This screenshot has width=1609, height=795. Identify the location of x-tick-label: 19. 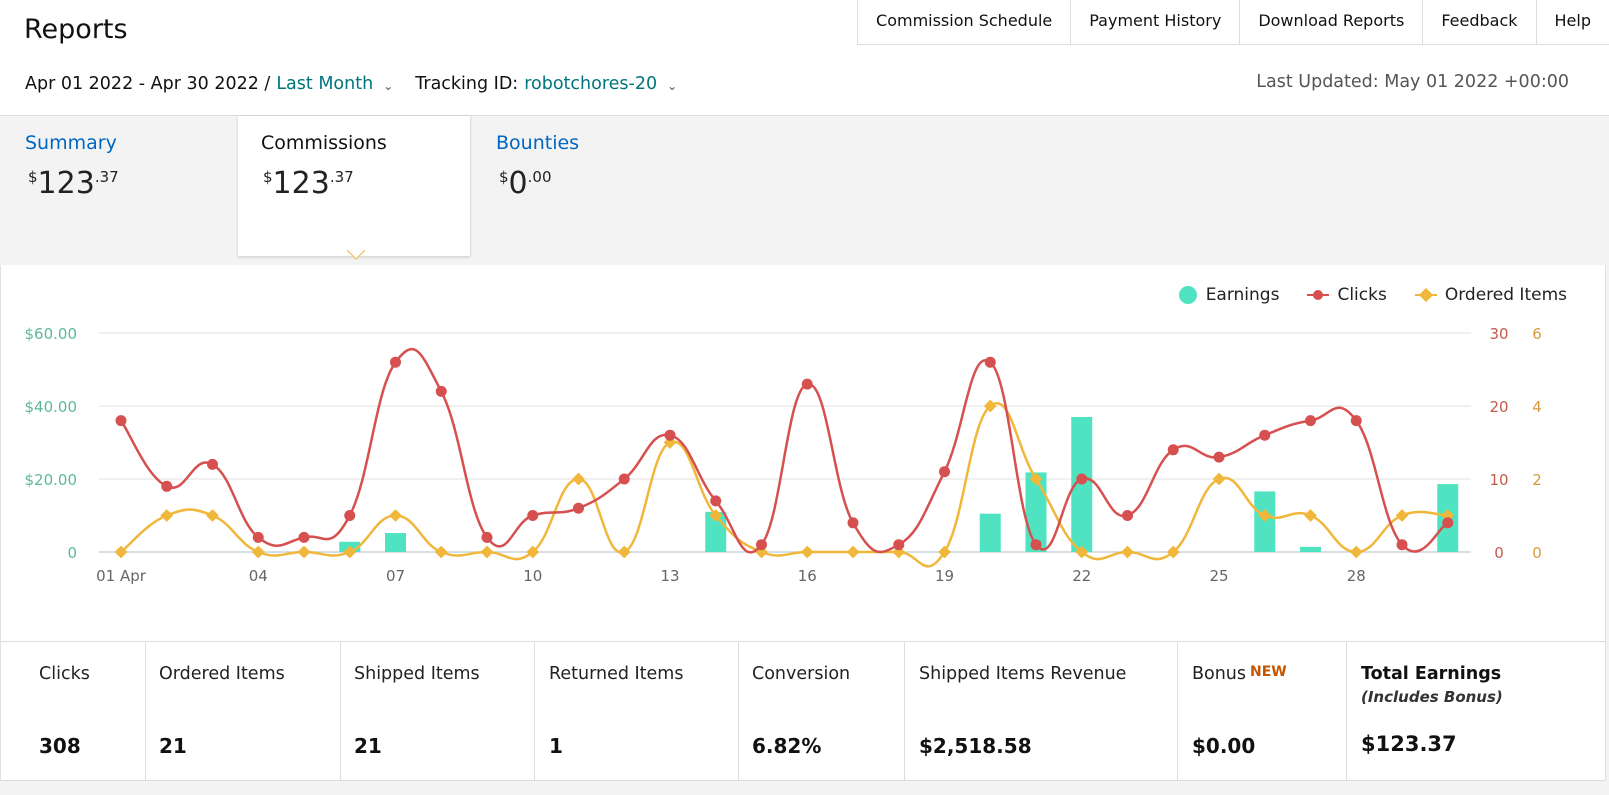
(944, 576).